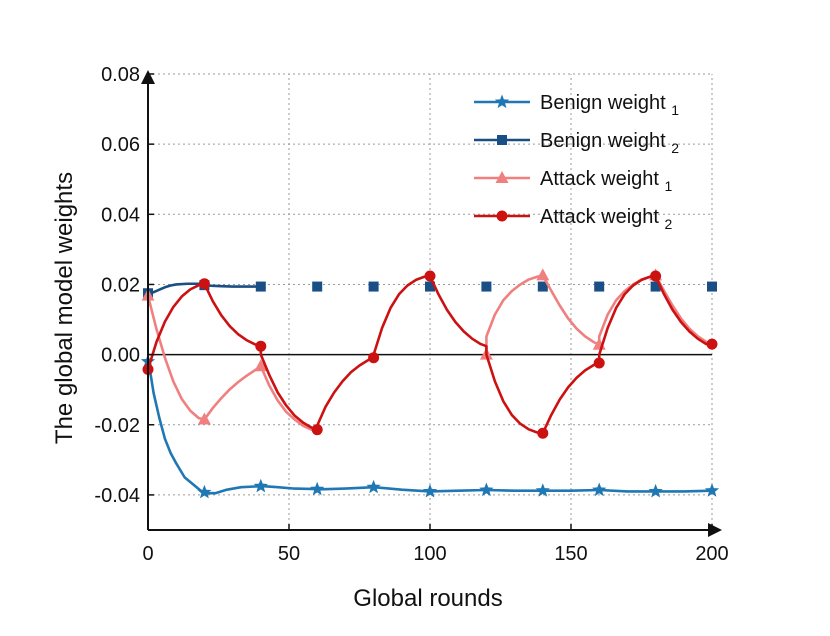 The height and width of the screenshot is (636, 830). What do you see at coordinates (117, 496) in the screenshot?
I see `y-tick-label: -0.04` at bounding box center [117, 496].